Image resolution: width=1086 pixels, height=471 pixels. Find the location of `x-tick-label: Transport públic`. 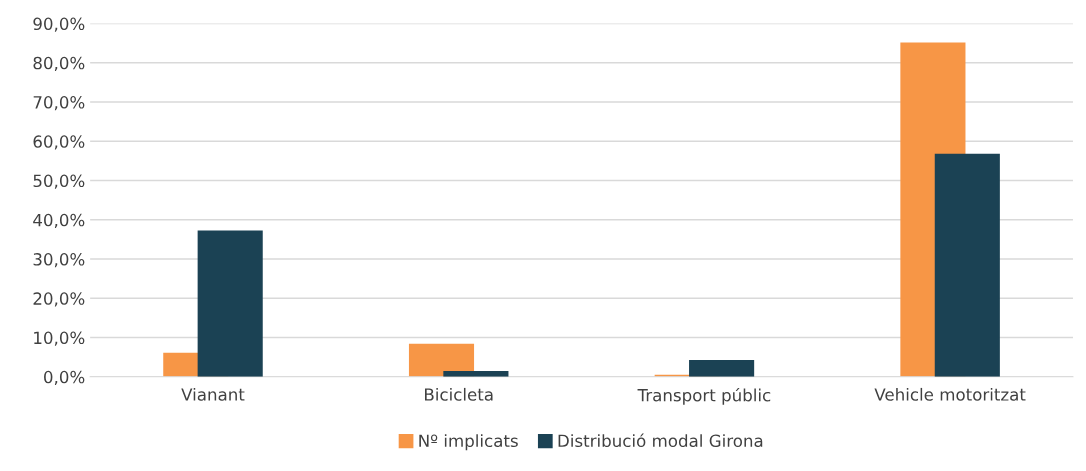

x-tick-label: Transport públic is located at coordinates (704, 396).